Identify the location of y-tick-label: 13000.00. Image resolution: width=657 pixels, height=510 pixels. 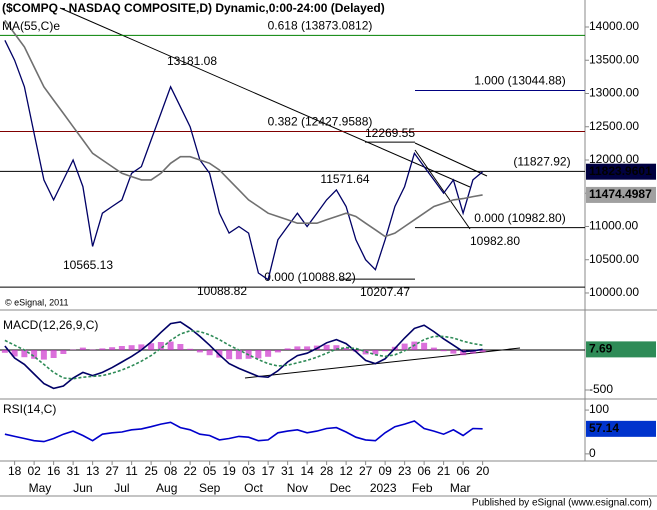
(614, 93).